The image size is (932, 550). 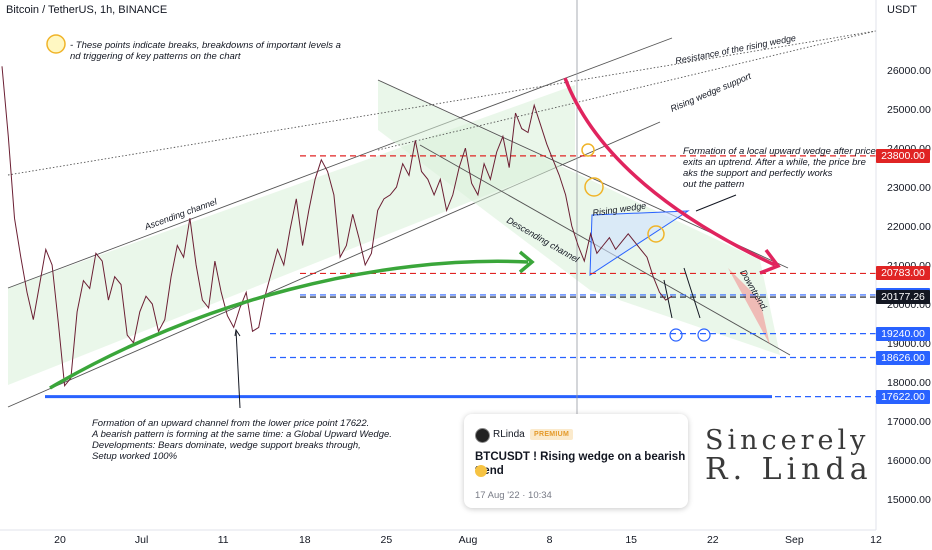 I want to click on wedge-support-line, so click(x=654, y=84).